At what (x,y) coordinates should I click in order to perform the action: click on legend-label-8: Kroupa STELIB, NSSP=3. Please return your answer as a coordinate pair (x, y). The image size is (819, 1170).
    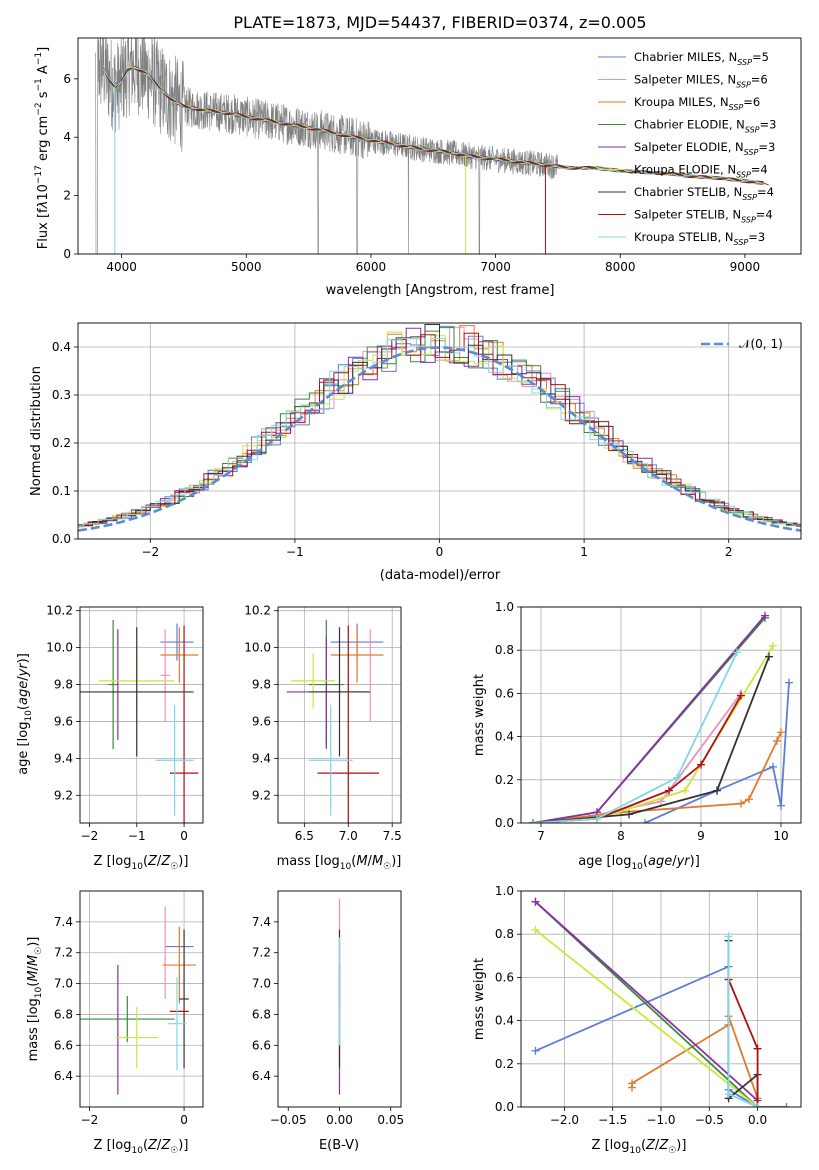
    Looking at the image, I should click on (699, 238).